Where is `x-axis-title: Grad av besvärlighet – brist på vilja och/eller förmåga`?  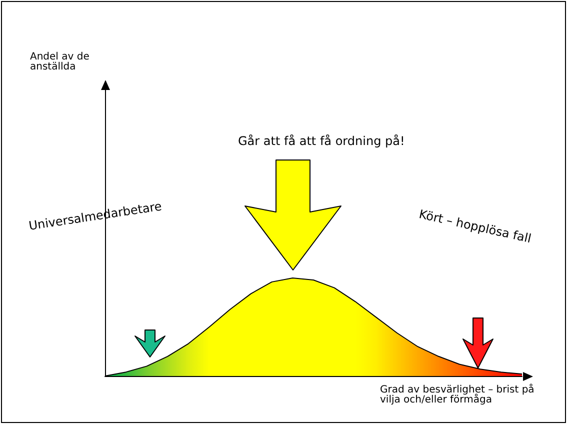 x-axis-title: Grad av besvärlighet – brist på vilja och/eller förmåga is located at coordinates (459, 395).